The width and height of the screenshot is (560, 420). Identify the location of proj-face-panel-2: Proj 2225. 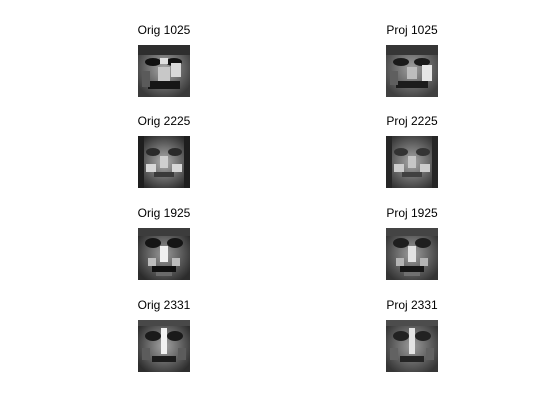
(412, 154).